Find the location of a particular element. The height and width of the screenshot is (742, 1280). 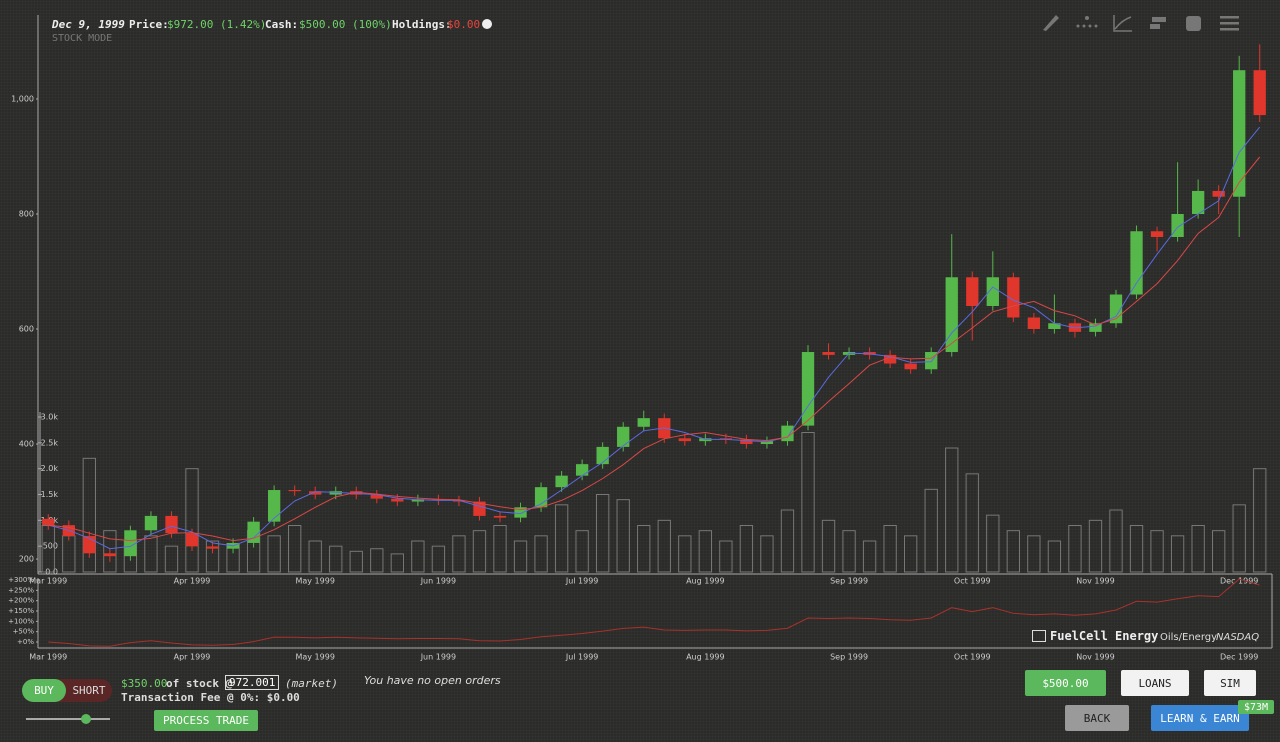

mode: STOCK MODE is located at coordinates (82, 38).